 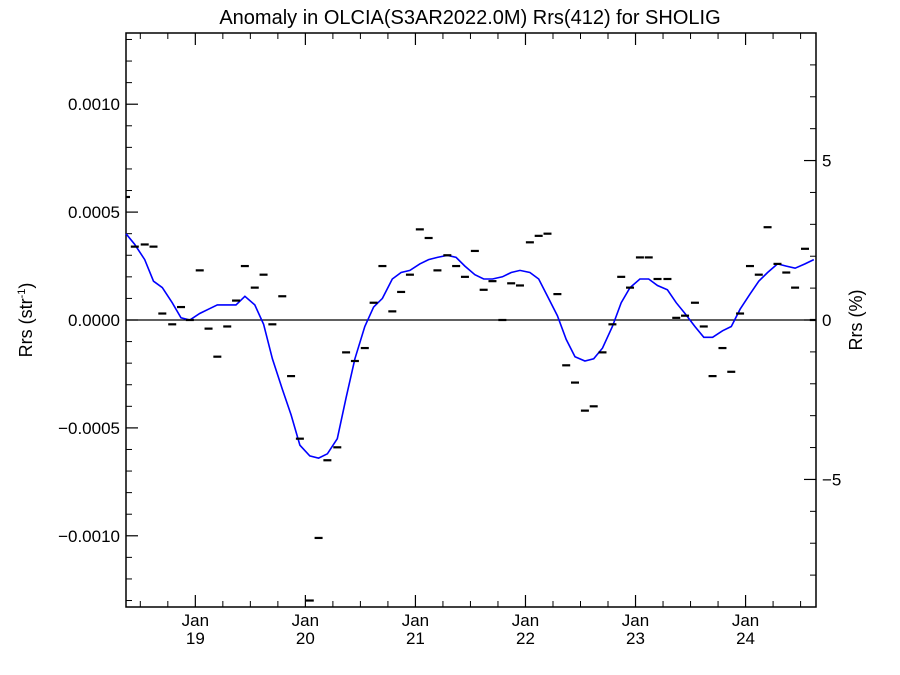 What do you see at coordinates (26, 320) in the screenshot?
I see `left-axis-label: Rrs (str-1)` at bounding box center [26, 320].